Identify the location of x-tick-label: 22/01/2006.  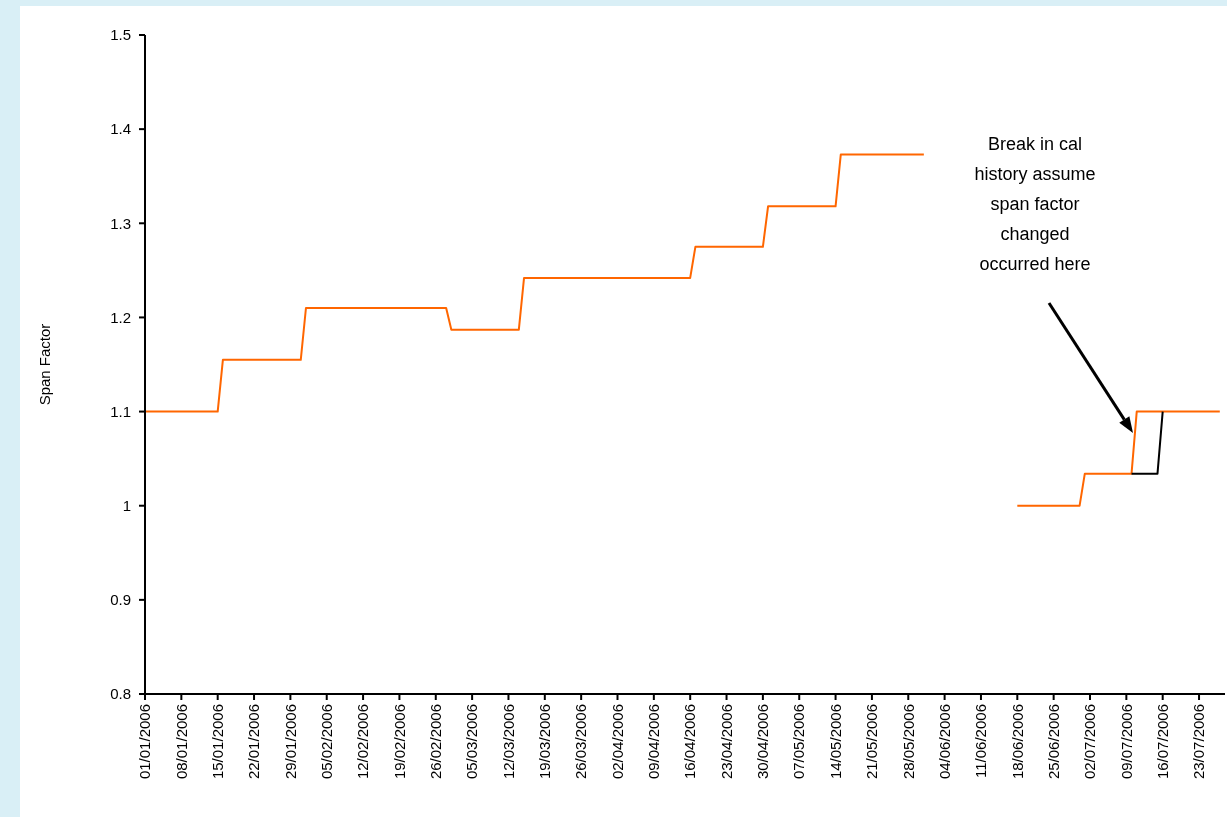
(254, 742).